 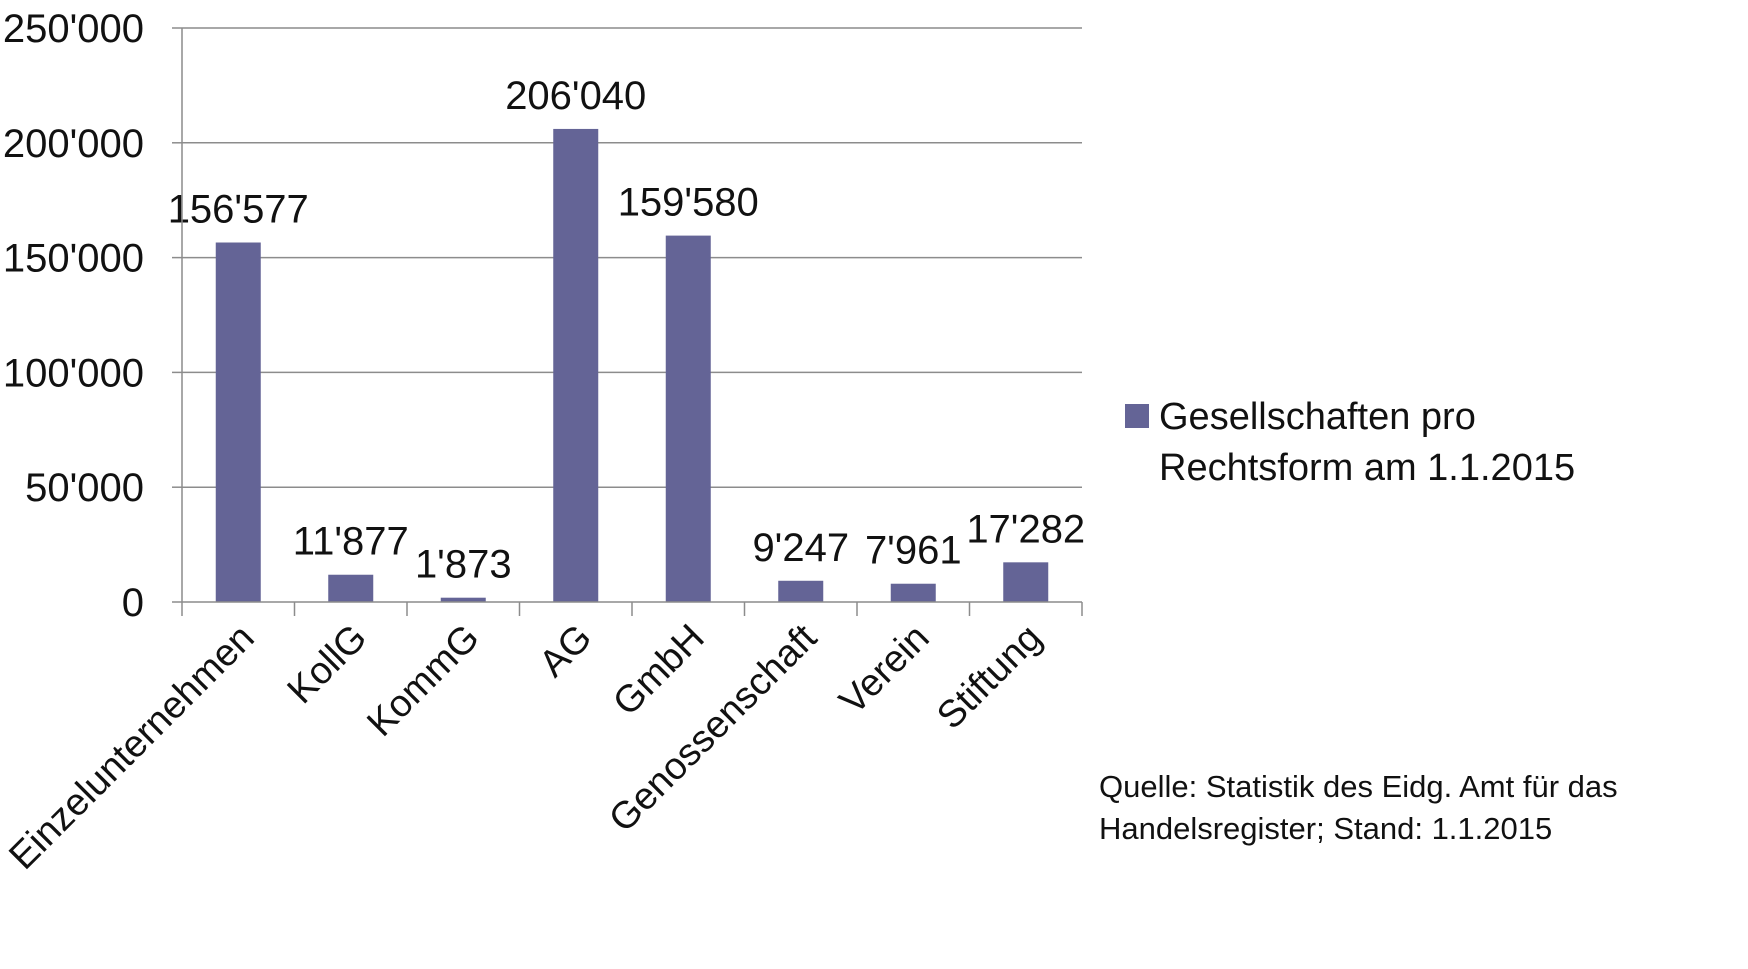 I want to click on bar-kommg, so click(x=463, y=599).